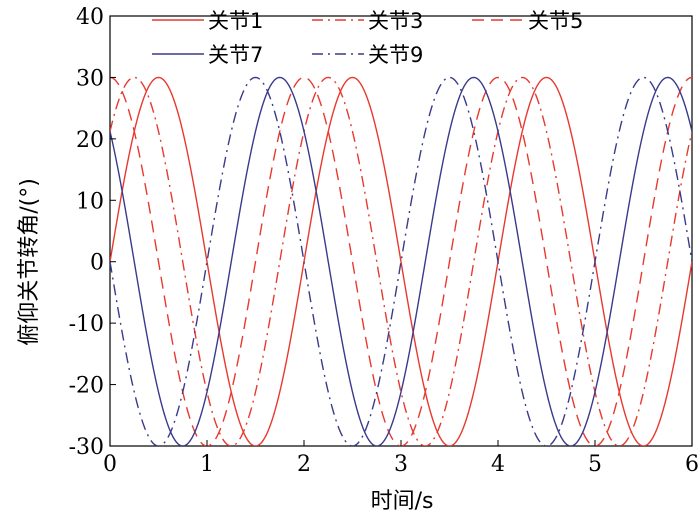 Image resolution: width=700 pixels, height=525 pixels. What do you see at coordinates (90, 140) in the screenshot?
I see `y-tick-label: 20` at bounding box center [90, 140].